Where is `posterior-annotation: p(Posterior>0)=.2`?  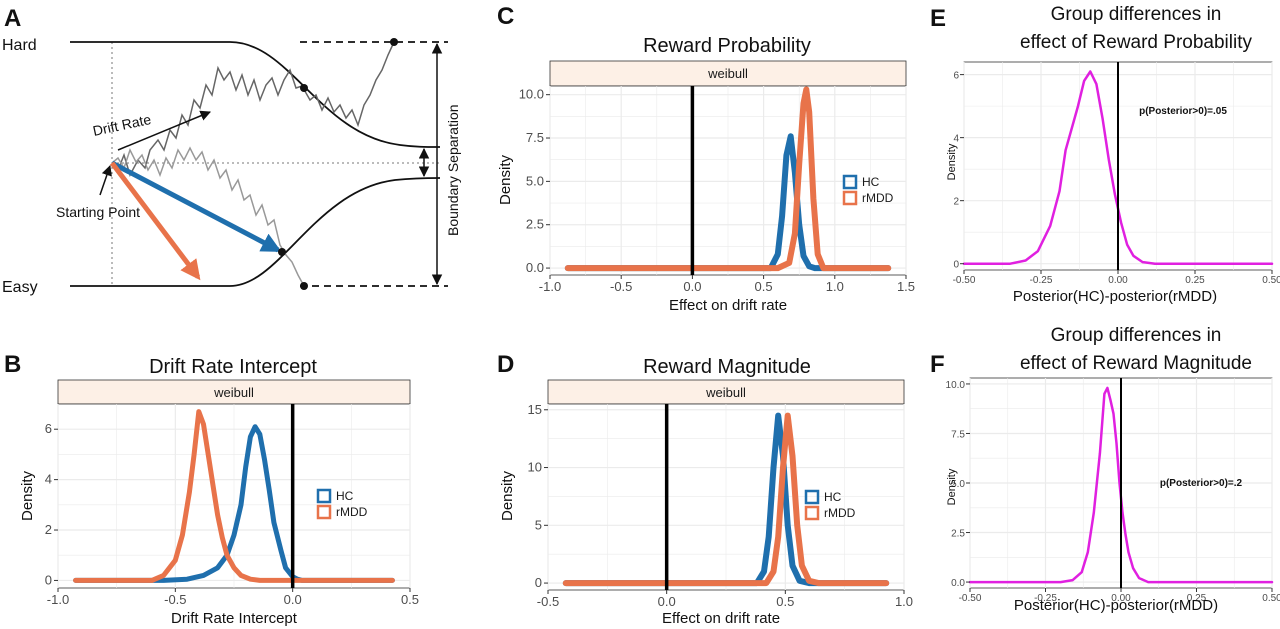
posterior-annotation: p(Posterior>0)=.2 is located at coordinates (1201, 483).